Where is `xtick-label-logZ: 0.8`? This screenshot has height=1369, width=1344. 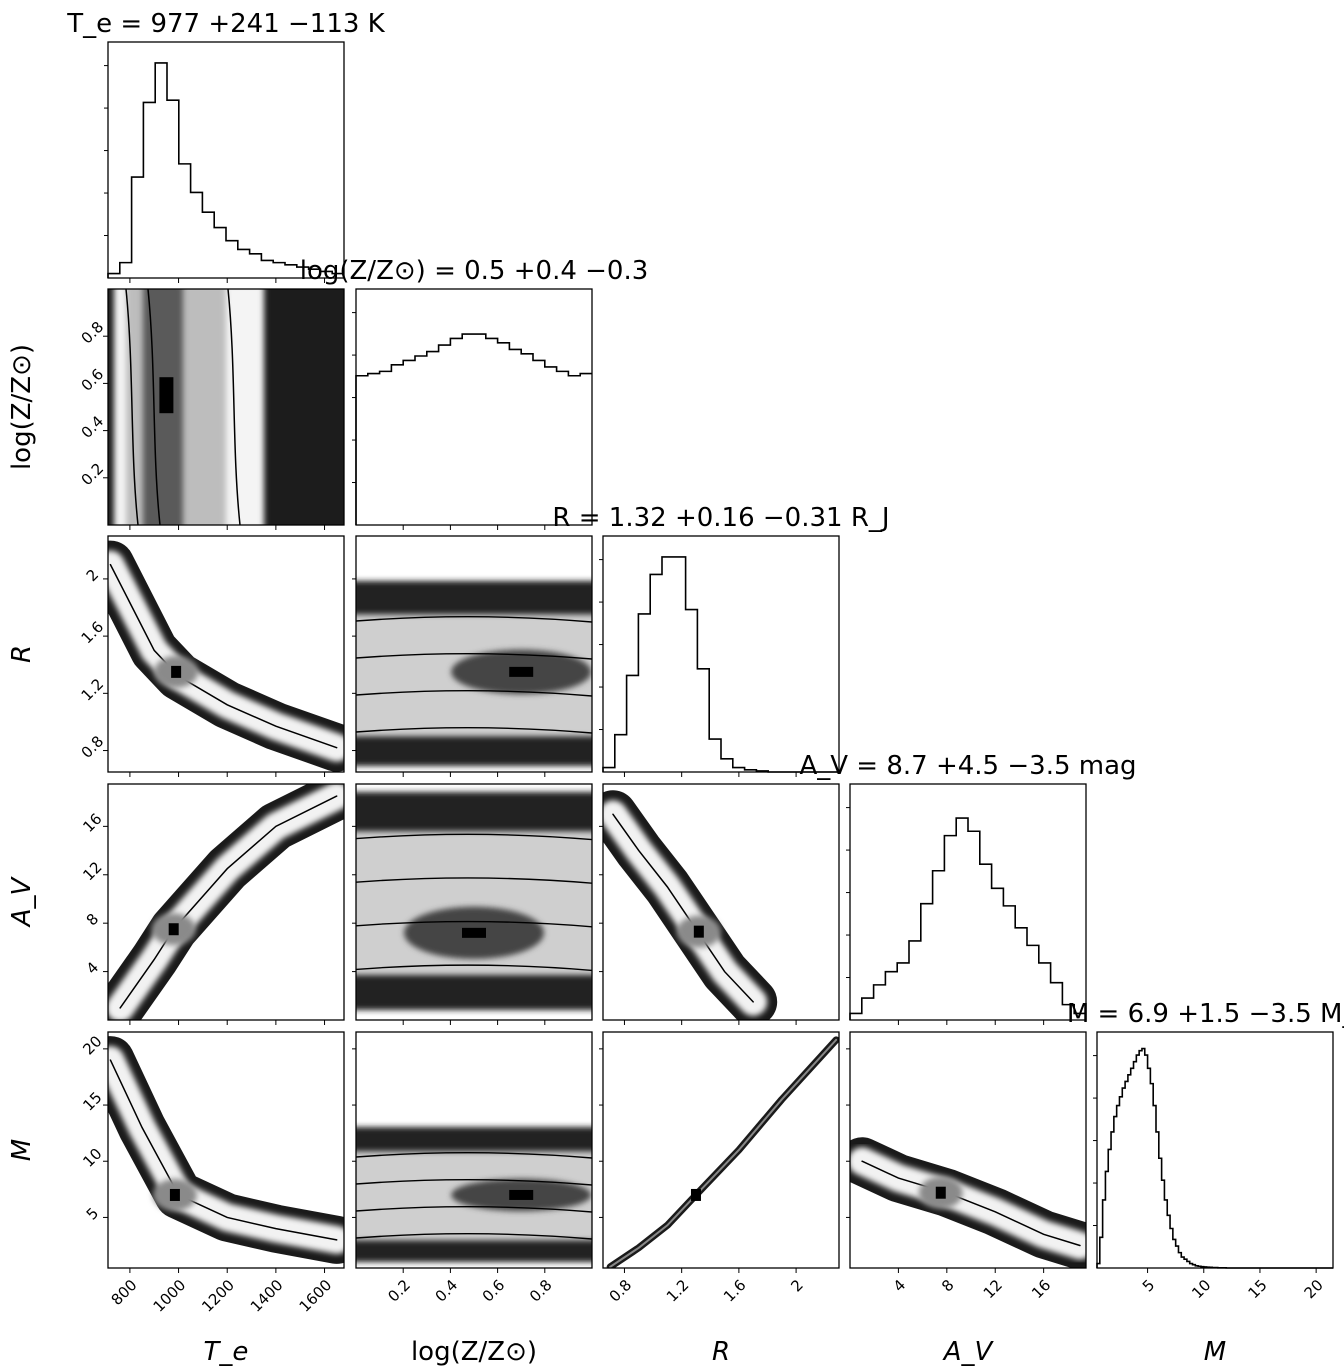 xtick-label-logZ: 0.8 is located at coordinates (541, 1291).